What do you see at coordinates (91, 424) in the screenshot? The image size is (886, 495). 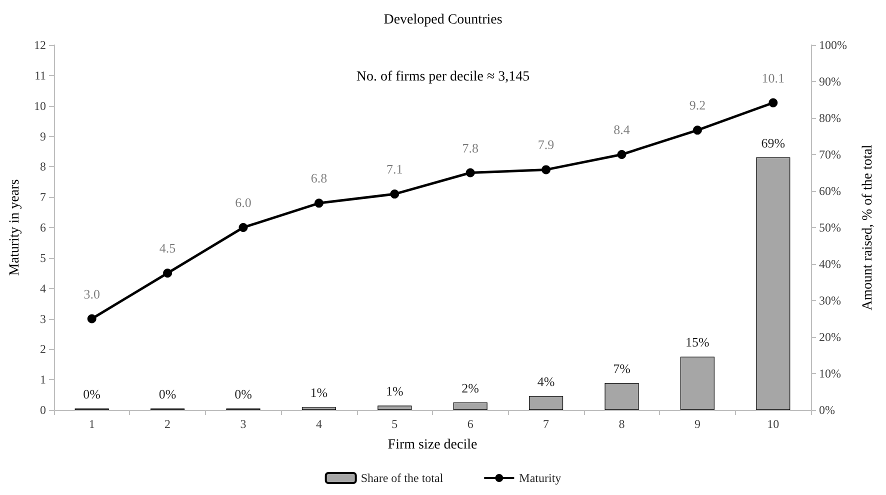 I see `x-tick-label: 1` at bounding box center [91, 424].